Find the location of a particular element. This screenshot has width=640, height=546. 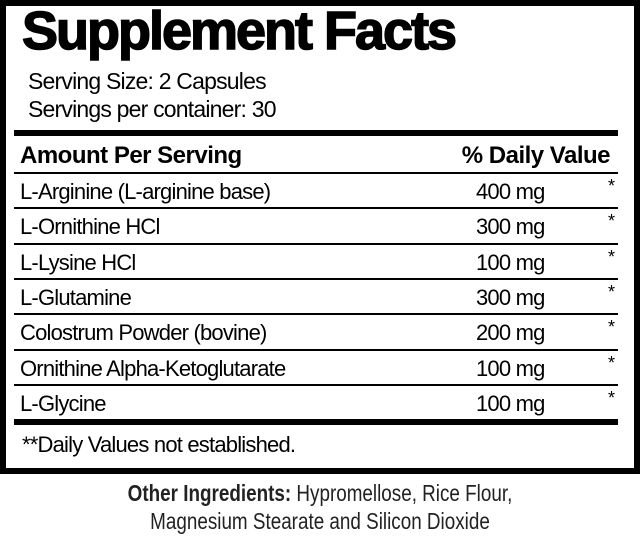

ingredient-name: L-Lysine HCl is located at coordinates (78, 262).